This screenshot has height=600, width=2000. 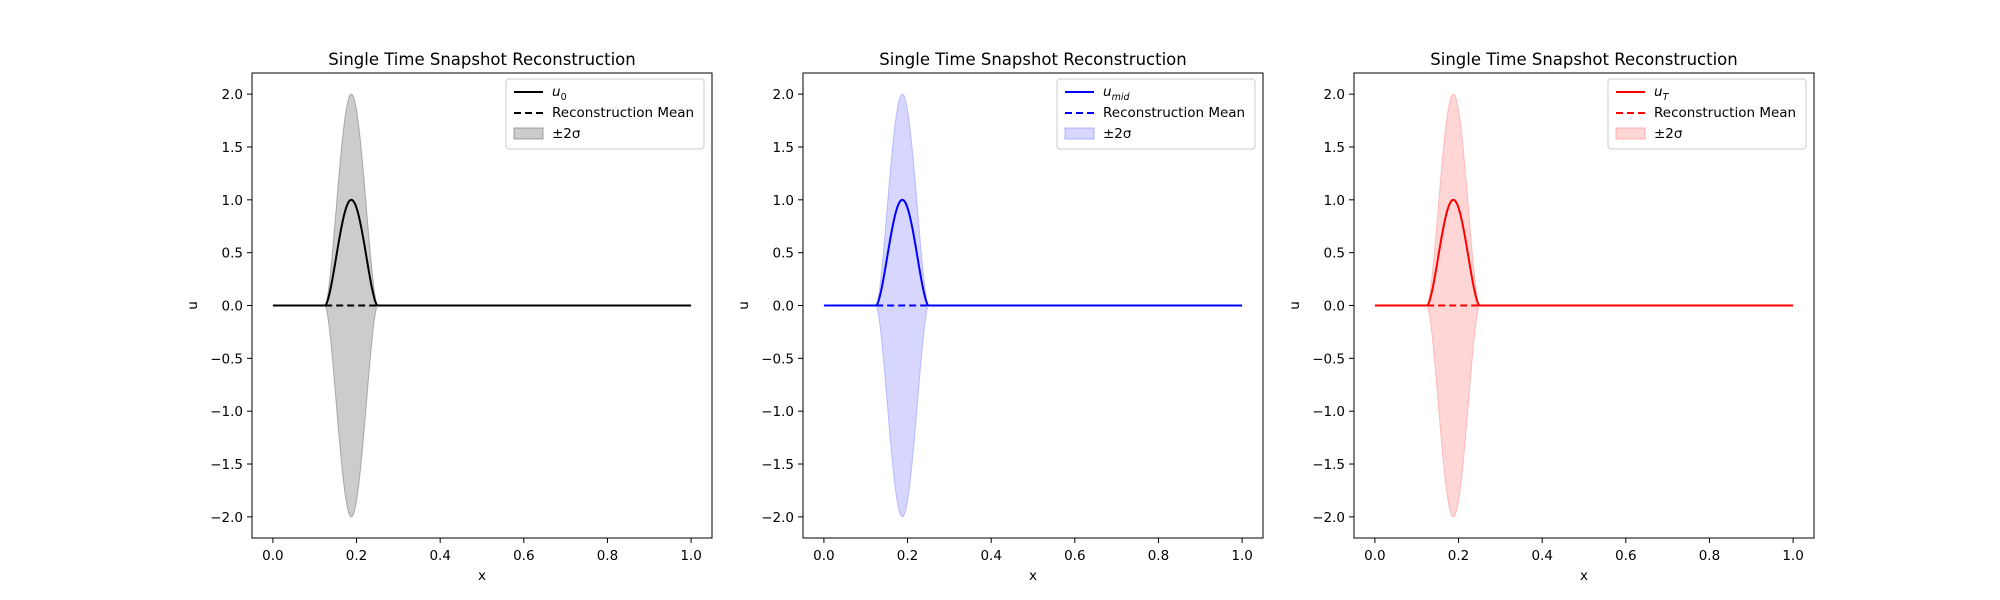 I want to click on legend: umid Reconstruction Mean ±2σ, so click(x=1156, y=114).